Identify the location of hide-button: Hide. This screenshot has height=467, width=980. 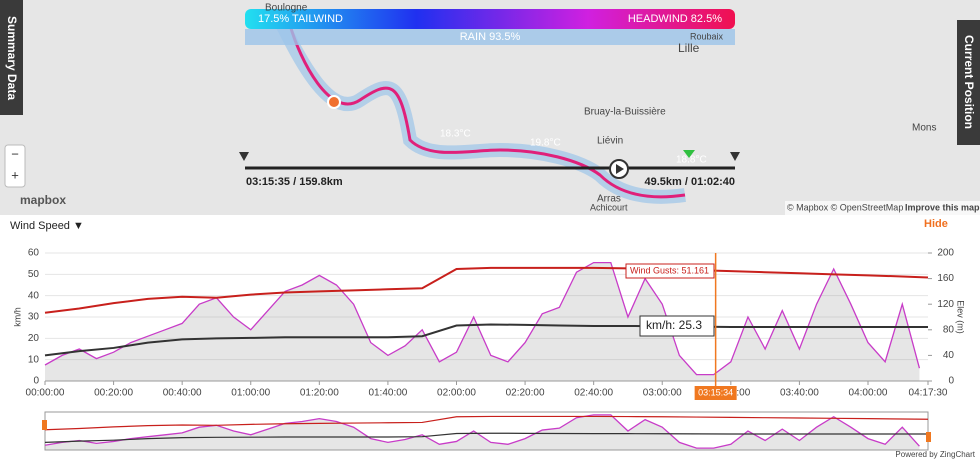
(936, 224).